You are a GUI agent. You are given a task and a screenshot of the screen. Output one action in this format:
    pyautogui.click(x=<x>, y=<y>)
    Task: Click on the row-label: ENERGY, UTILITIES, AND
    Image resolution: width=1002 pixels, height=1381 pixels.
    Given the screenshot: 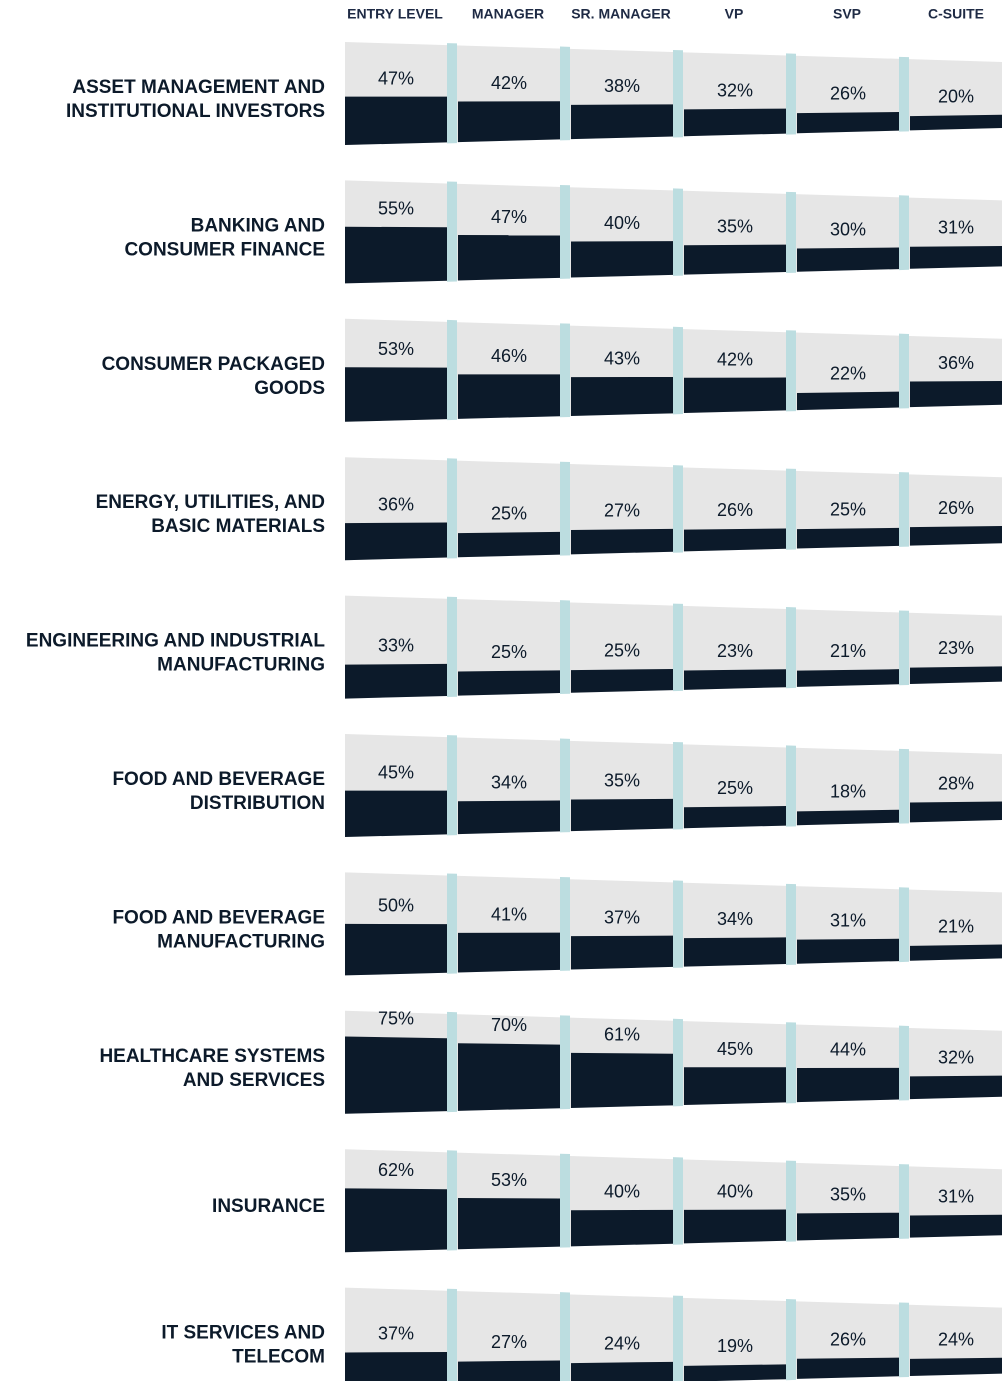 What is the action you would take?
    pyautogui.click(x=210, y=502)
    